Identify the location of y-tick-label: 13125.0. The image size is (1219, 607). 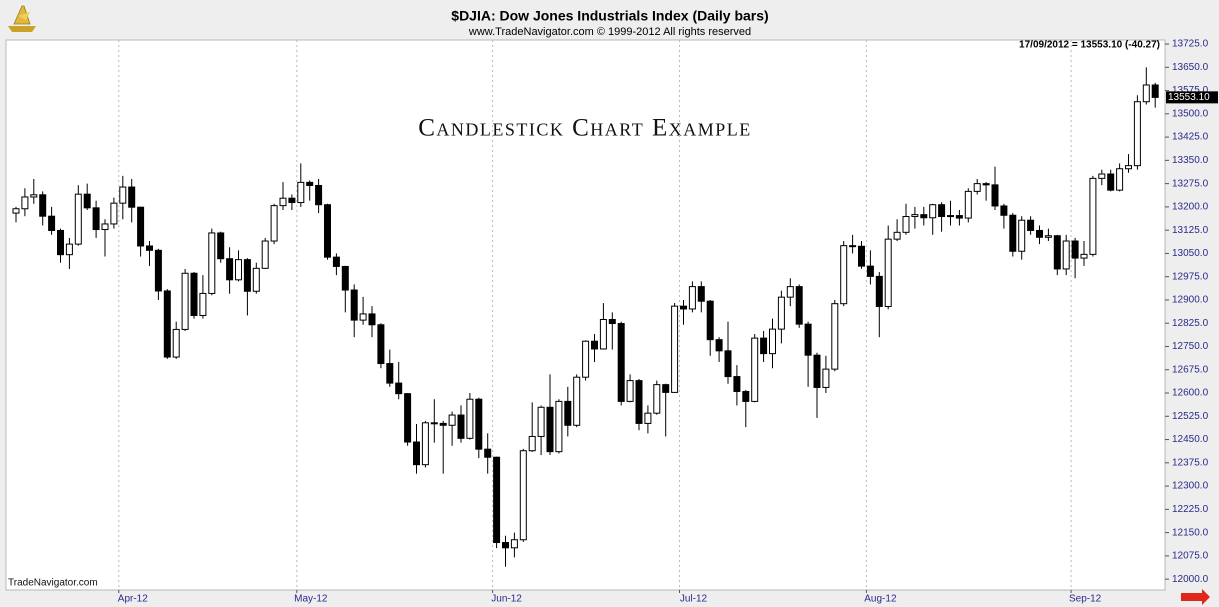
(1190, 230).